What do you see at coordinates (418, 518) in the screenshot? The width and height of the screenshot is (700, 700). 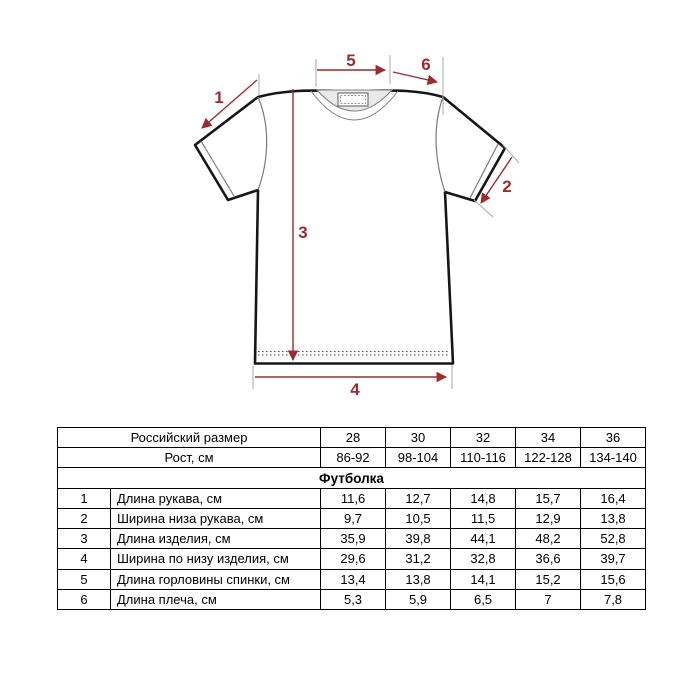 I see `row-value: 10,5` at bounding box center [418, 518].